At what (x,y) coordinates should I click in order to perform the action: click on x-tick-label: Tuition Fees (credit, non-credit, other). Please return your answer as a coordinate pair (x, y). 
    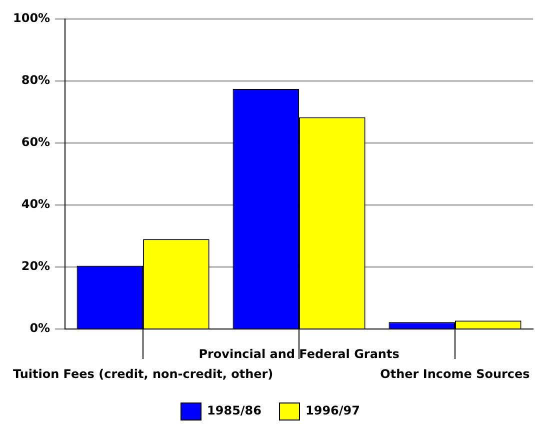
    Looking at the image, I should click on (143, 374).